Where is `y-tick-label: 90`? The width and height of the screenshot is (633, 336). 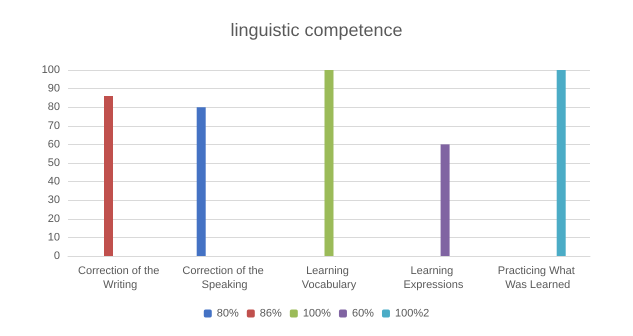
y-tick-label: 90 is located at coordinates (54, 88).